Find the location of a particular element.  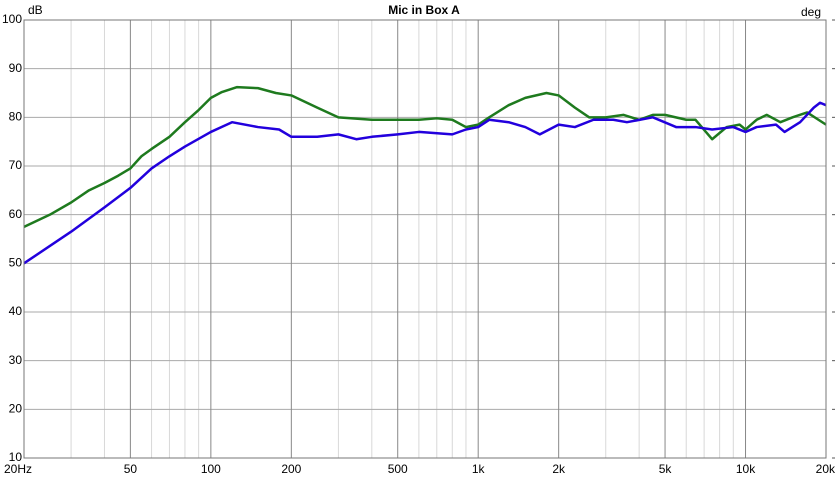

y-tick-label: 100 is located at coordinates (12, 19).